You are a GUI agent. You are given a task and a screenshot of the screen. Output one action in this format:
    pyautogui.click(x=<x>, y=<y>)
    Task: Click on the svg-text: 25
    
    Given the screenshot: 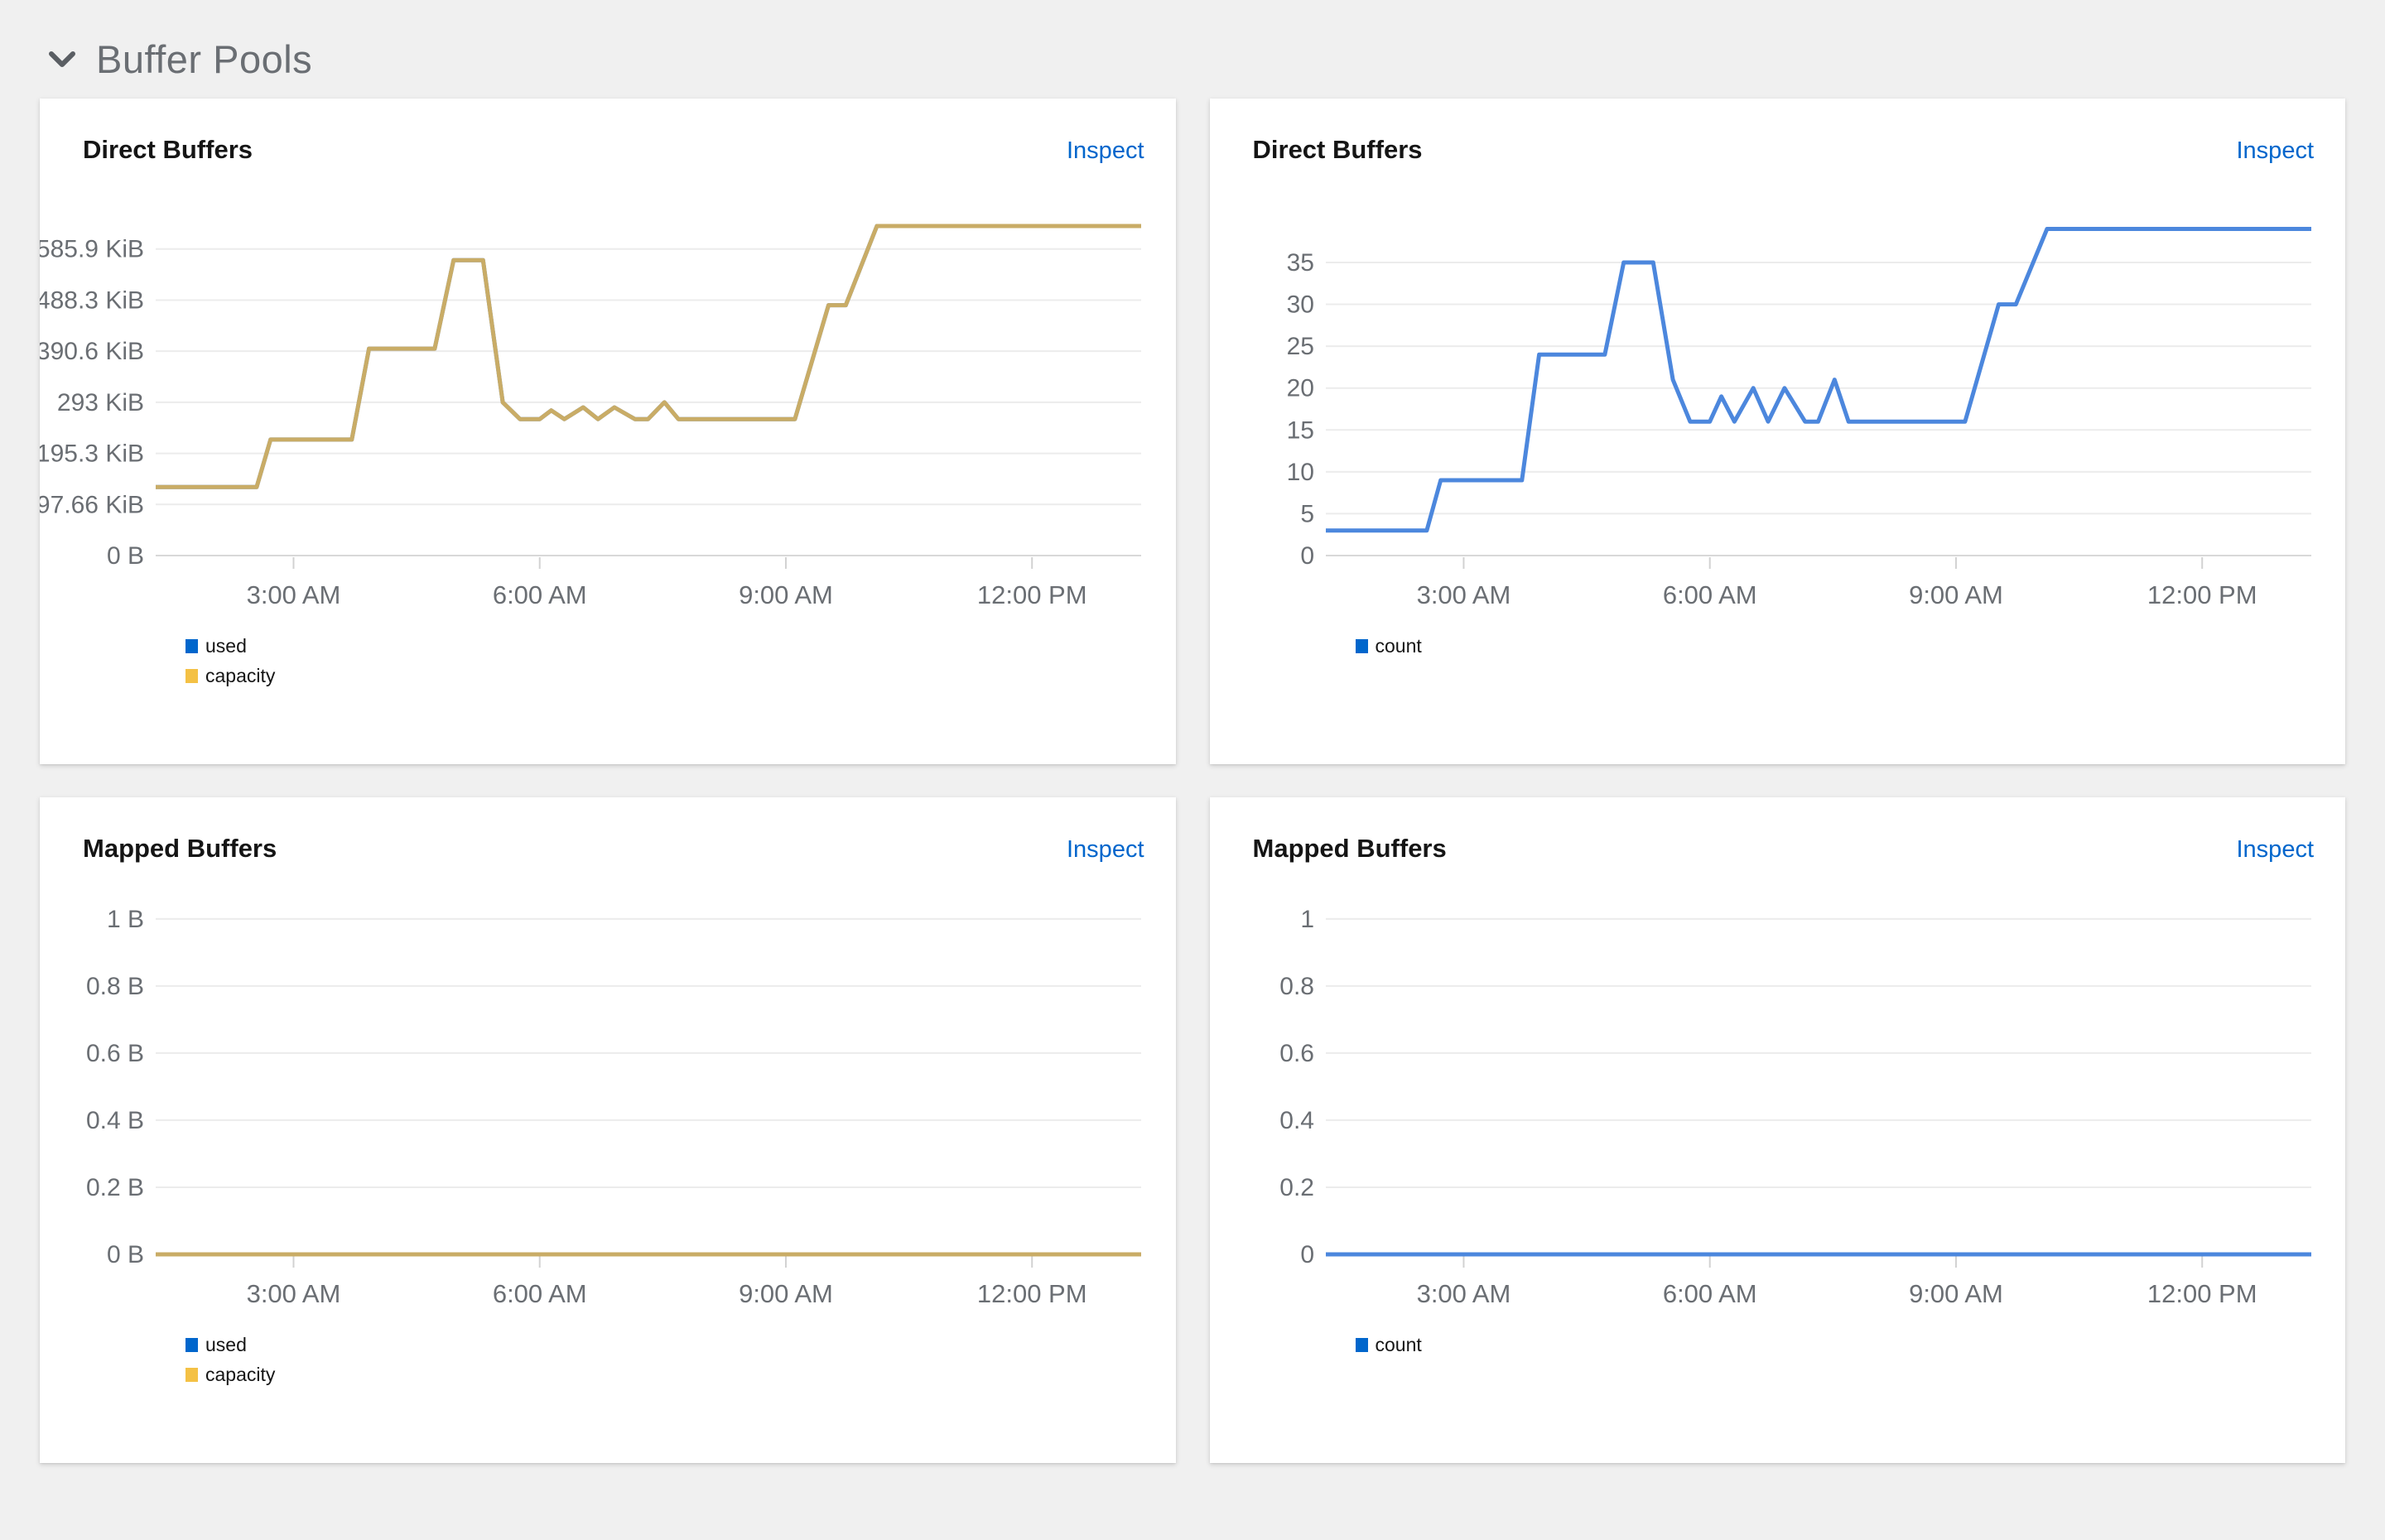 What is the action you would take?
    pyautogui.click(x=1299, y=346)
    